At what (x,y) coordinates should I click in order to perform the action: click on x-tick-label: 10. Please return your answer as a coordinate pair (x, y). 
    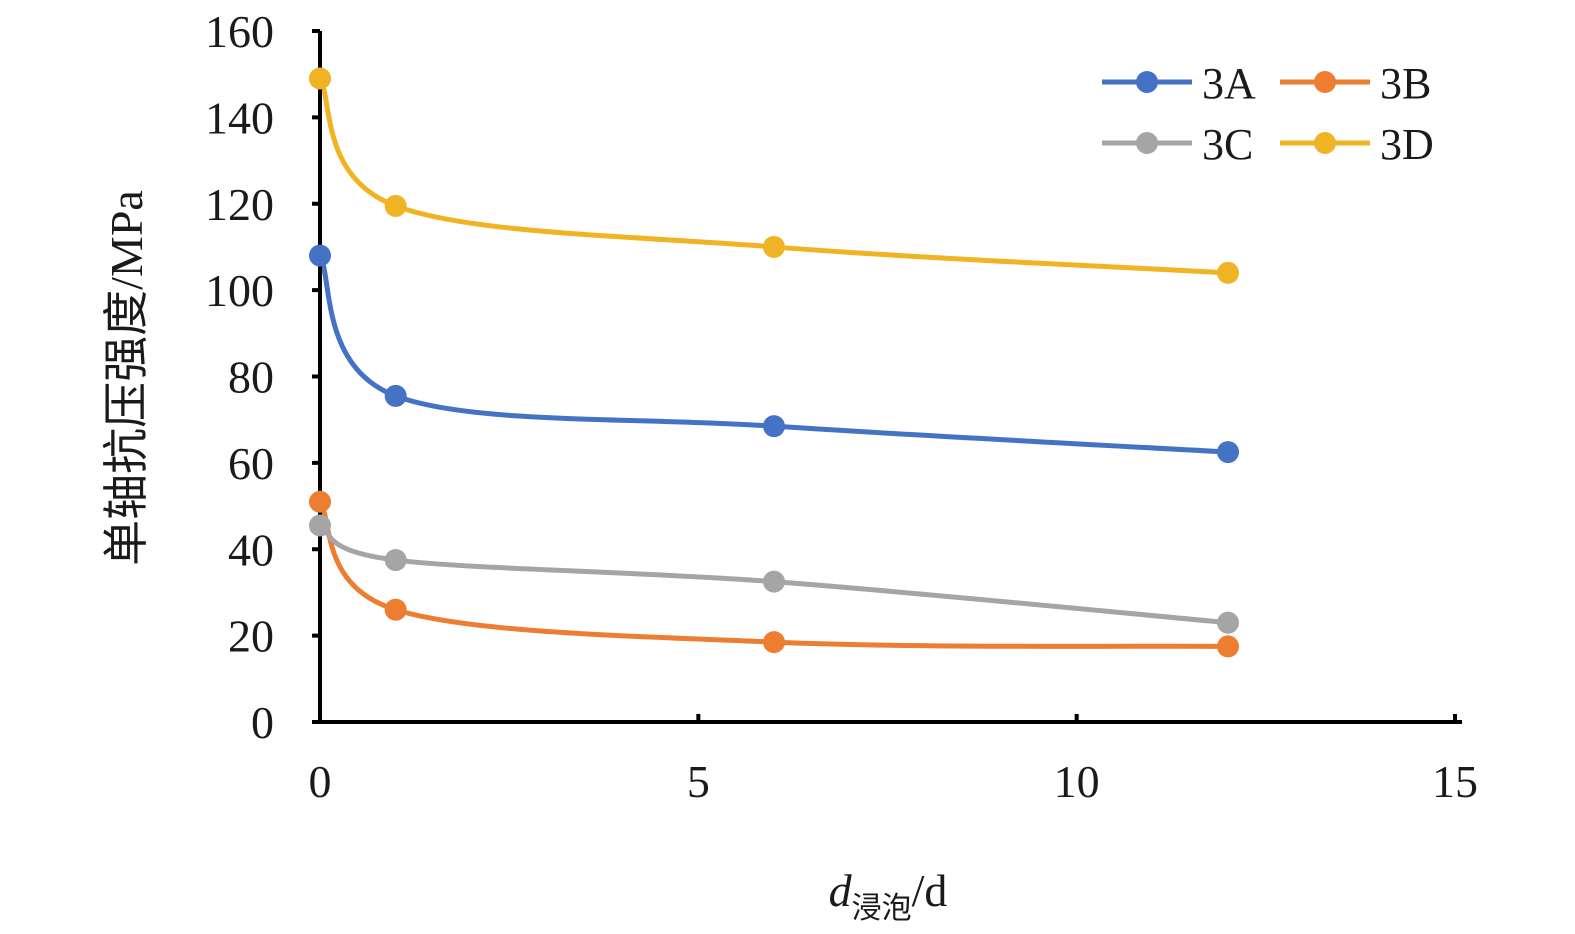
    Looking at the image, I should click on (1077, 781).